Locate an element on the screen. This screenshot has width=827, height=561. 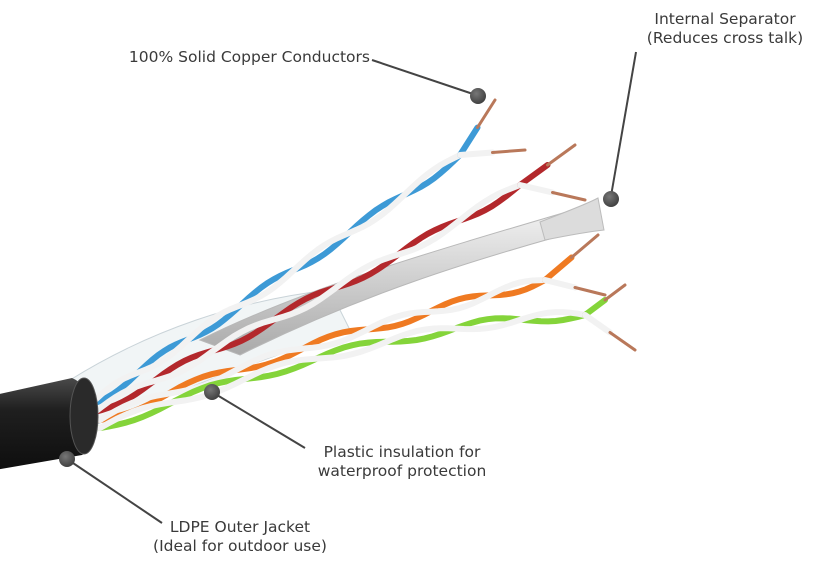
orange-pair-colored-wire is located at coordinates (322, 350).